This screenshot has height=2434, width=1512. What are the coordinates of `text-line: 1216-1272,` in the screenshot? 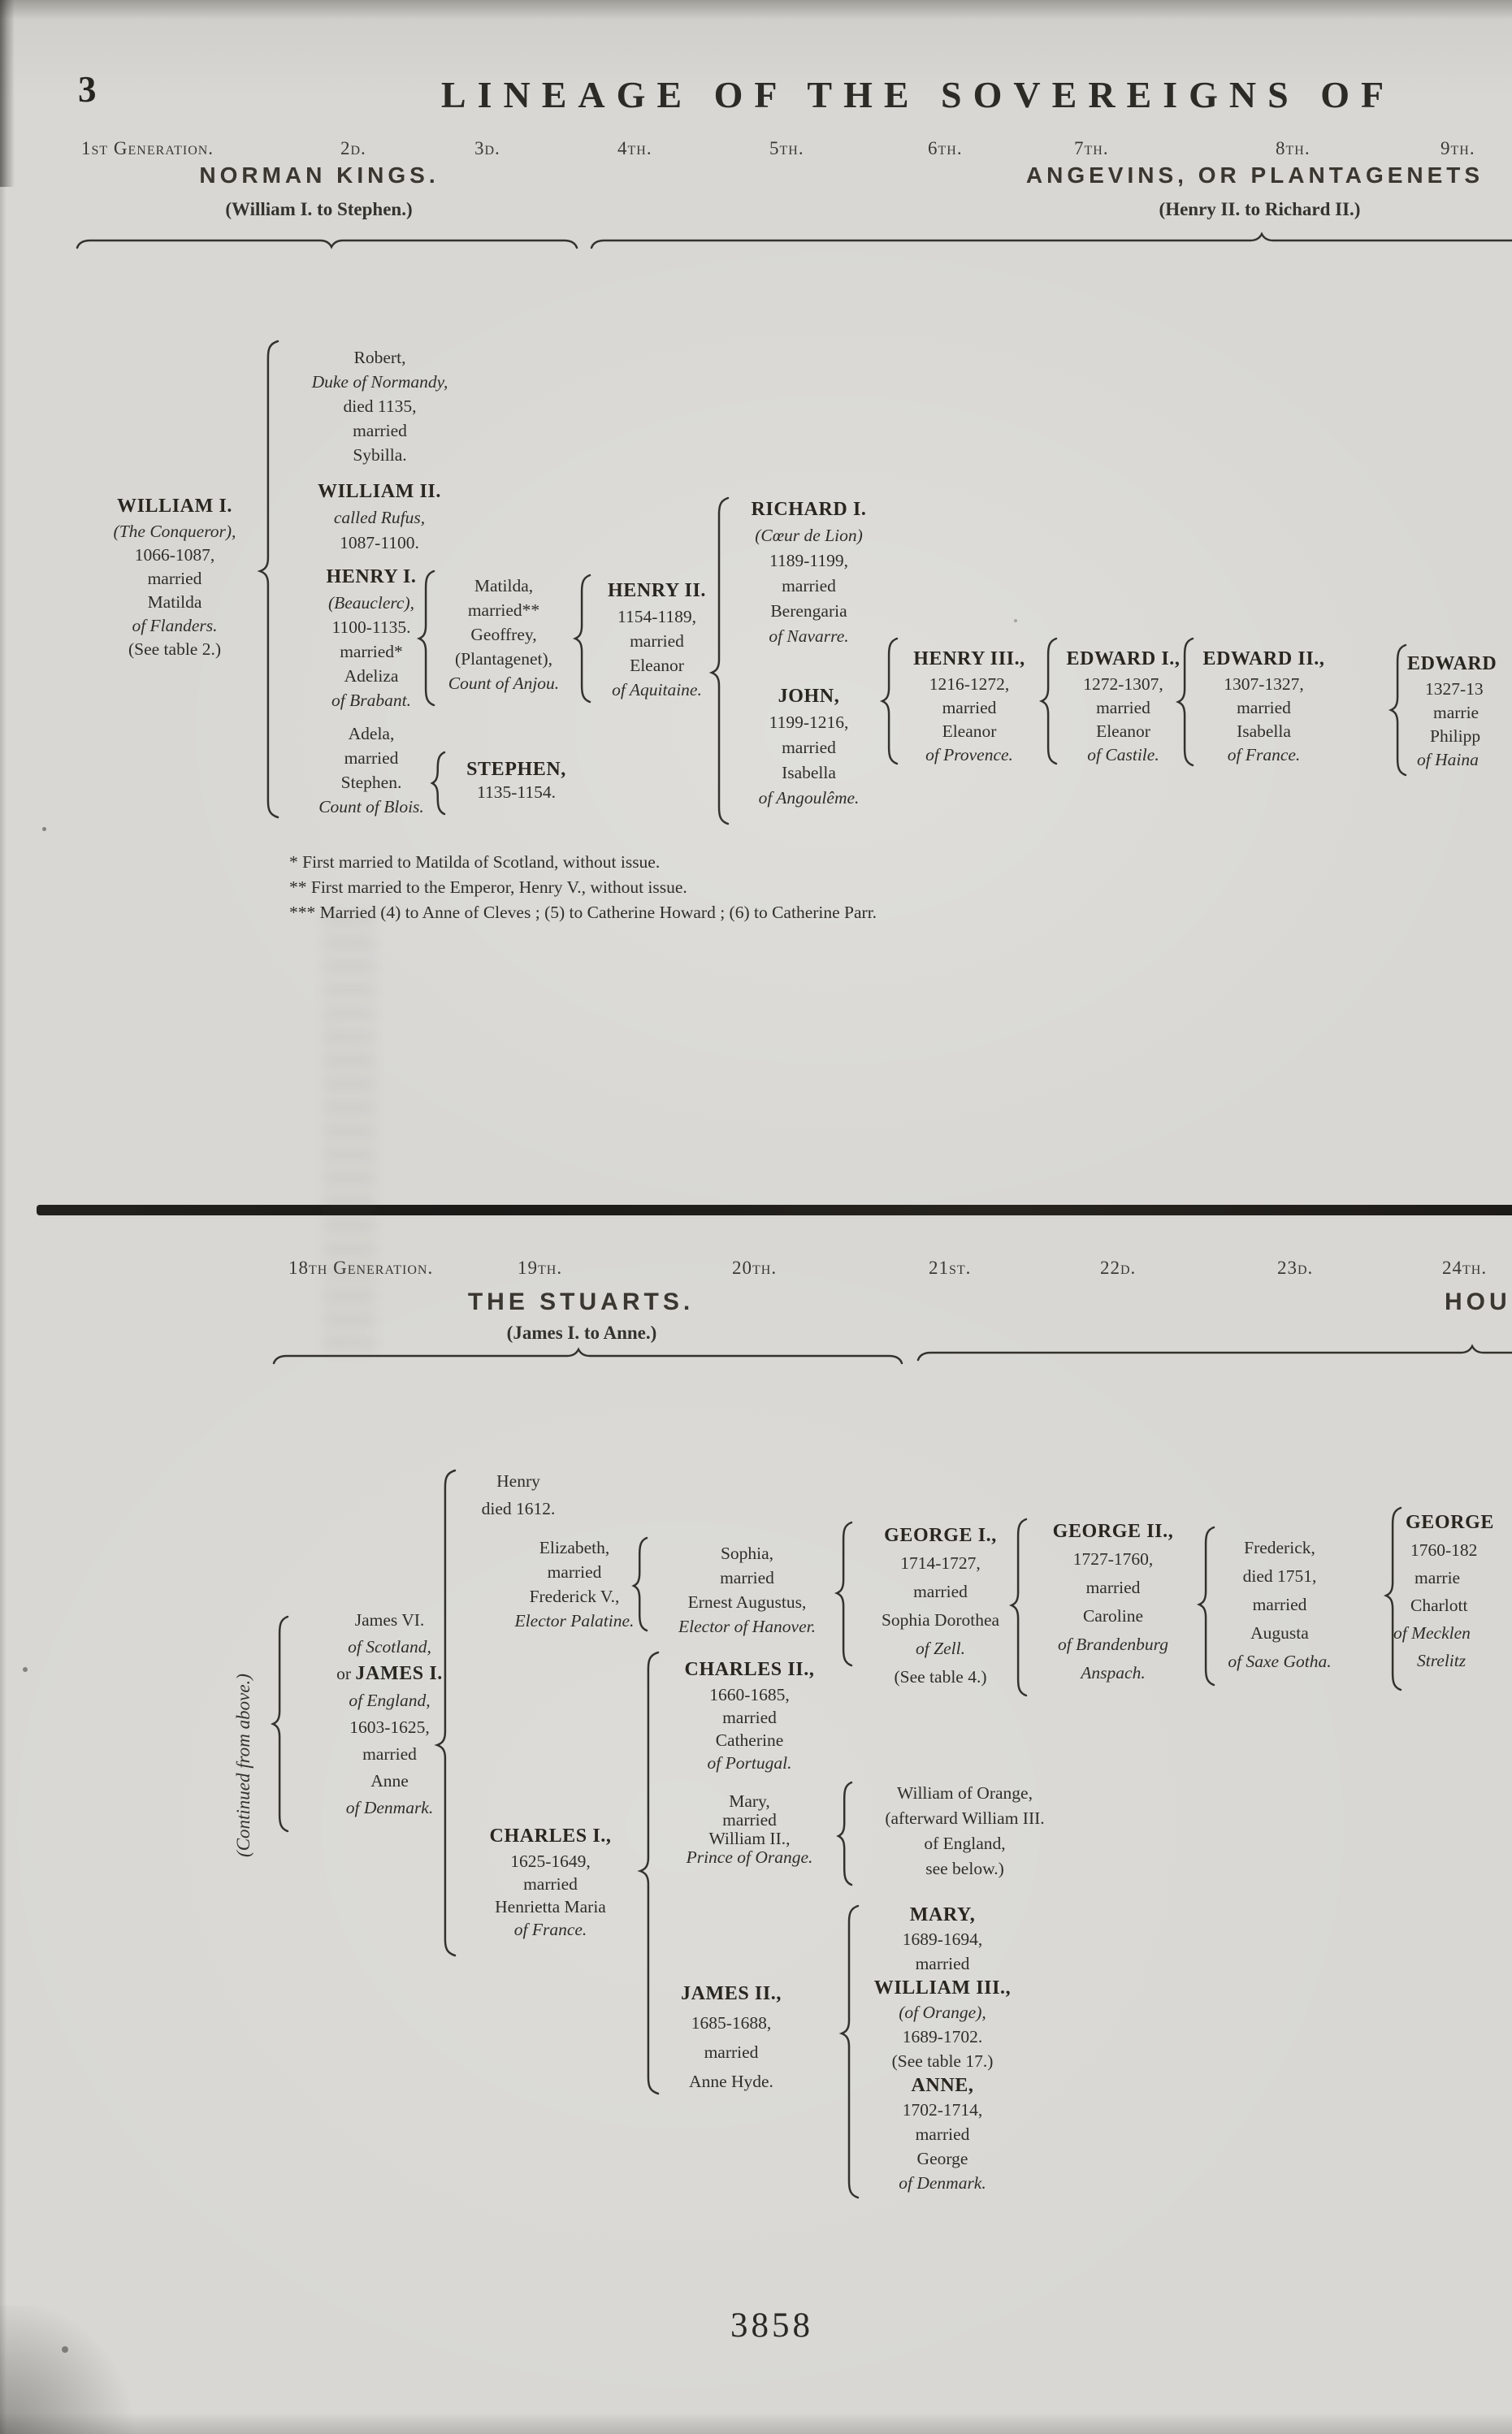 It's located at (970, 684).